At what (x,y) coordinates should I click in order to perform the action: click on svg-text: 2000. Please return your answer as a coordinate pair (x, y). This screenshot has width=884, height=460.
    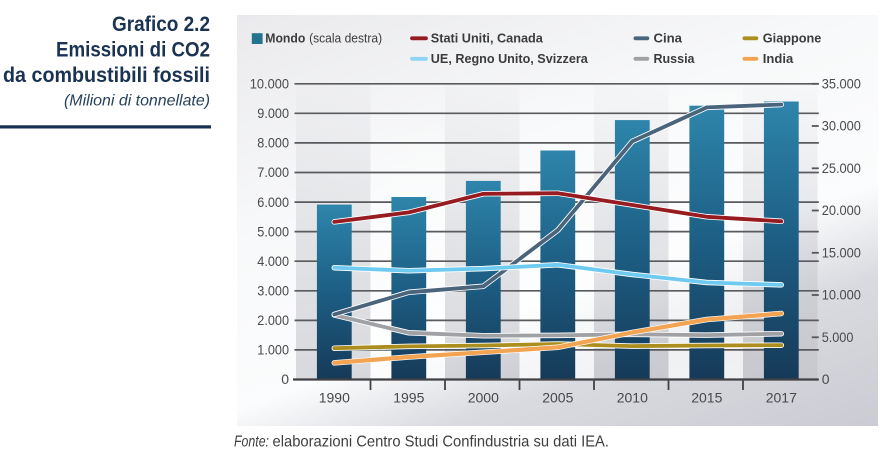
    Looking at the image, I should click on (483, 398).